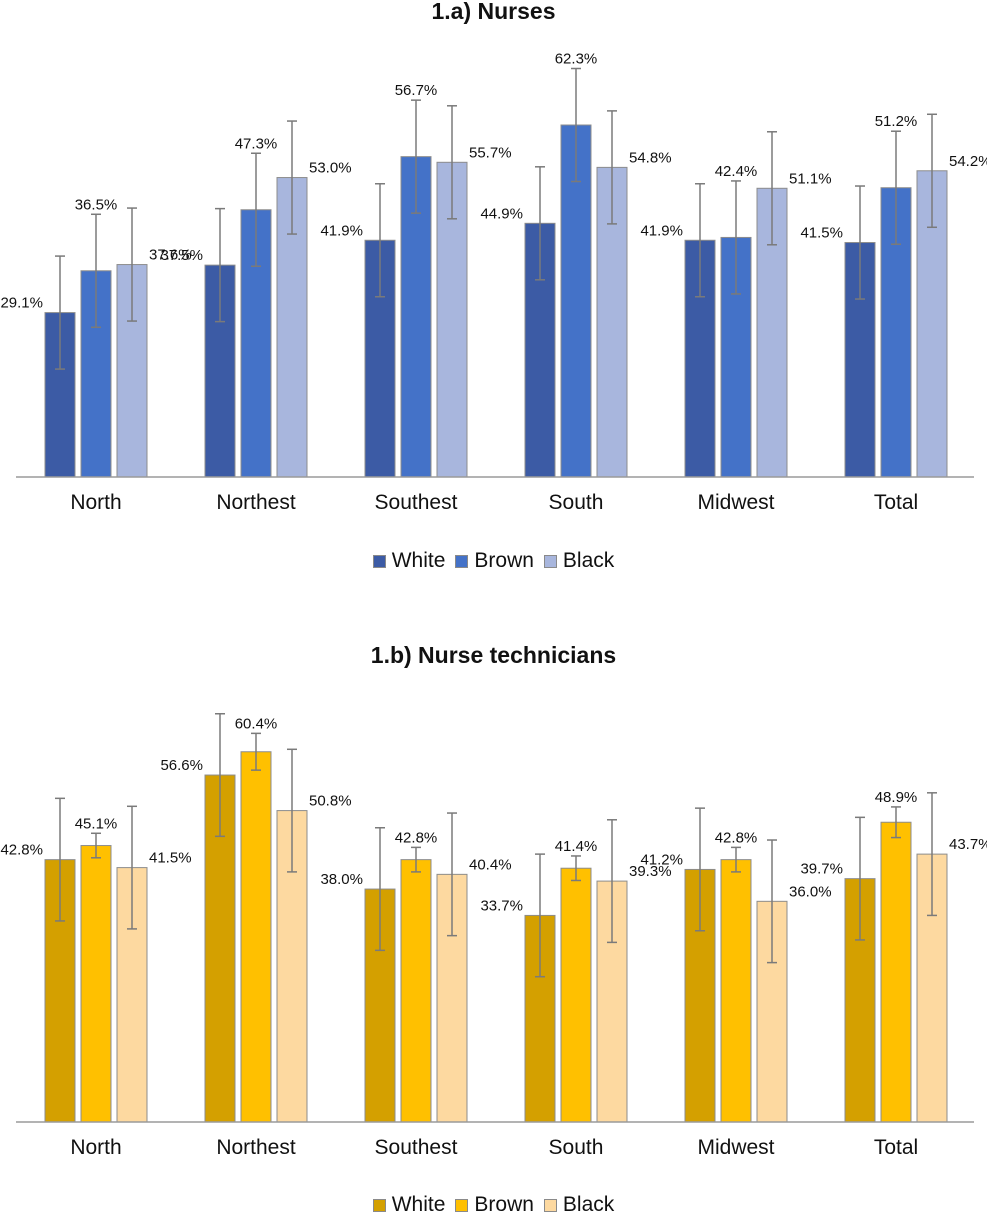 The width and height of the screenshot is (987, 1217). Describe the element at coordinates (810, 178) in the screenshot. I see `data-label: 51.1%` at that location.